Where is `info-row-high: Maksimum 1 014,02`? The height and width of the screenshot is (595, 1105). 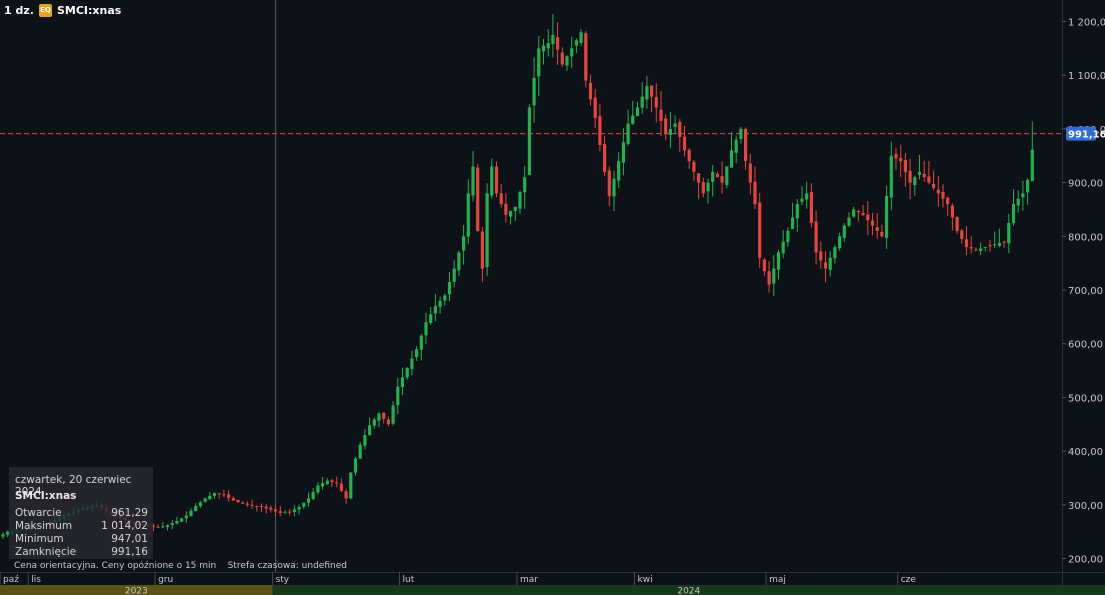 info-row-high: Maksimum 1 014,02 is located at coordinates (81, 526).